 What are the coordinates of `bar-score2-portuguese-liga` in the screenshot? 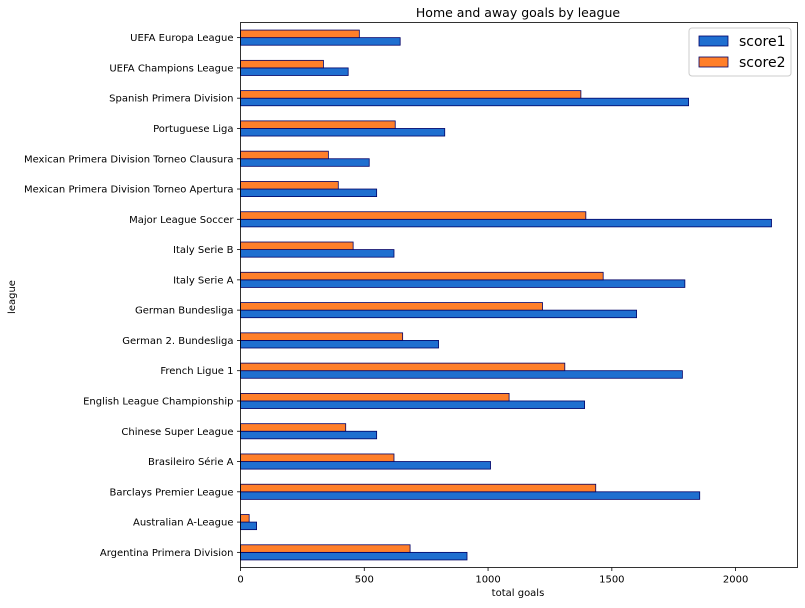 It's located at (318, 124).